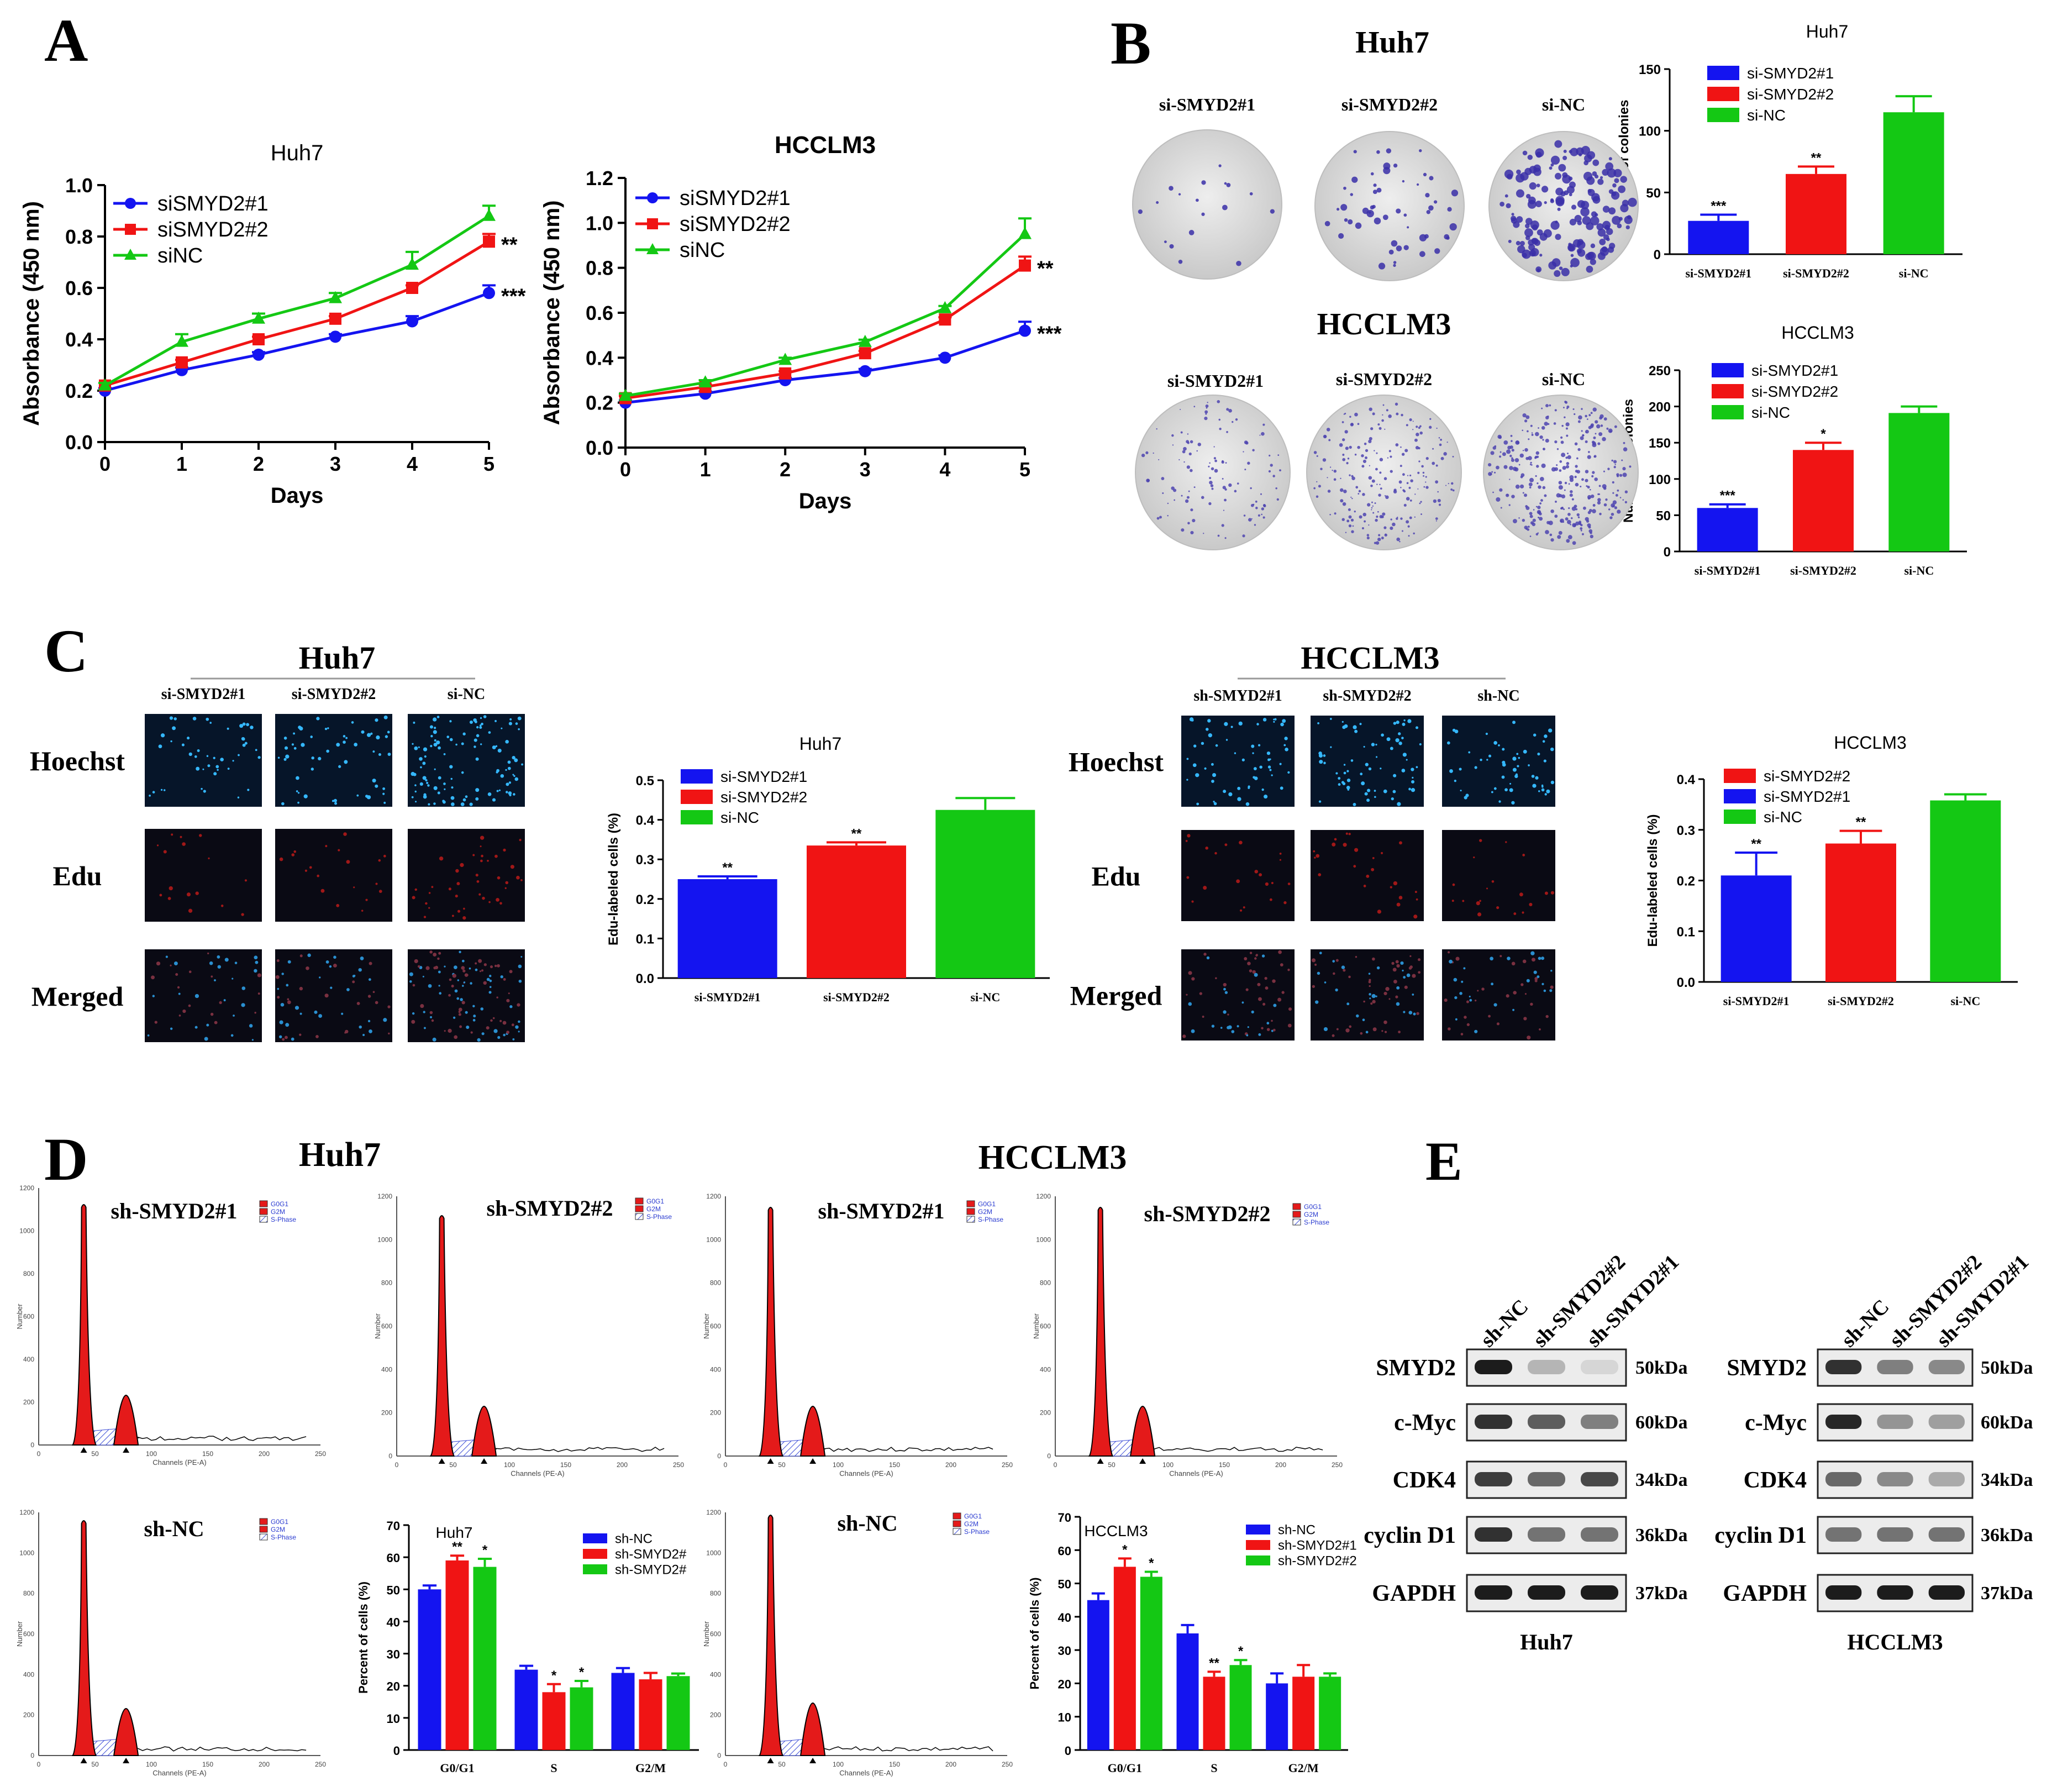 The width and height of the screenshot is (2052, 1792). I want to click on histogram-title: sh-NC, so click(174, 1529).